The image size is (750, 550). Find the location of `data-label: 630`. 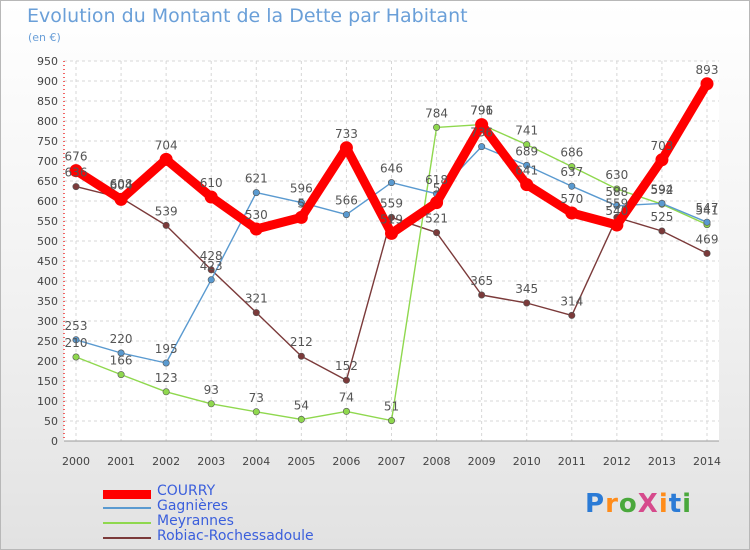

data-label: 630 is located at coordinates (616, 175).